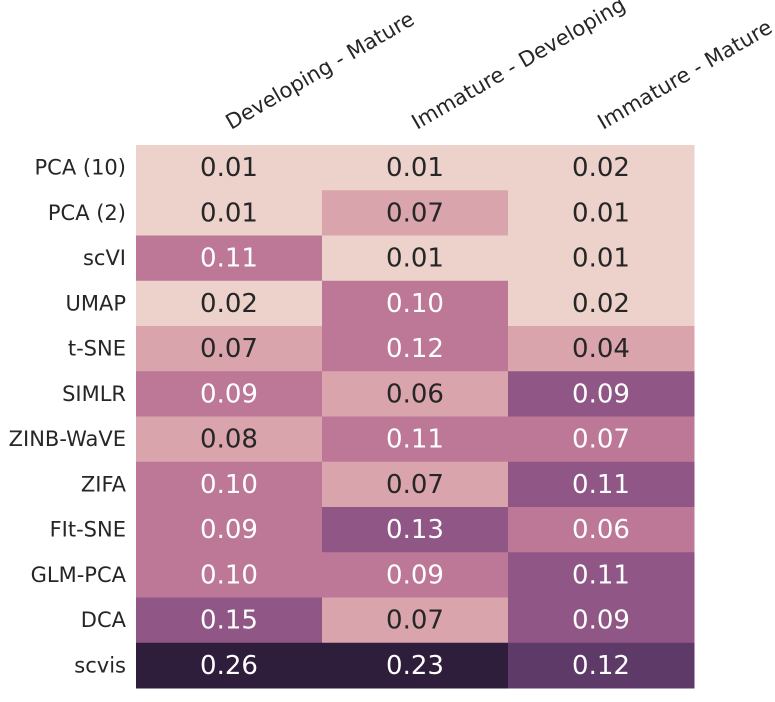  What do you see at coordinates (100, 665) in the screenshot?
I see `row-label: scvis` at bounding box center [100, 665].